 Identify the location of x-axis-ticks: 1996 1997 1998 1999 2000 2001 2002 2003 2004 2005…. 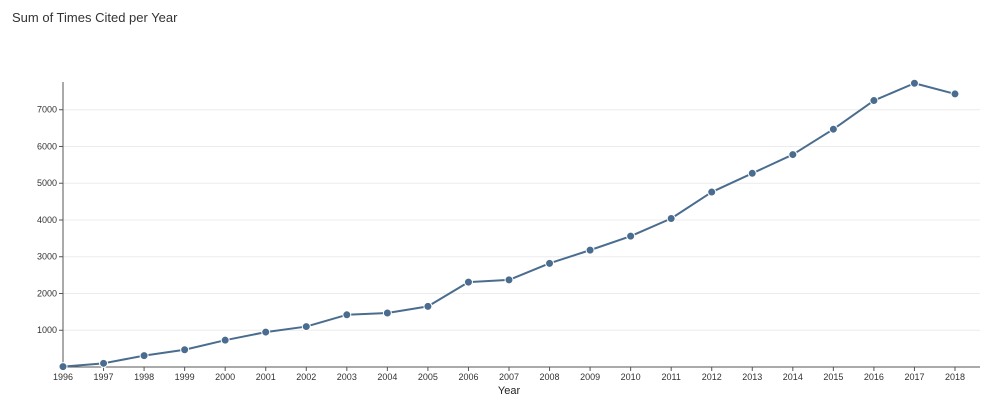
(509, 374).